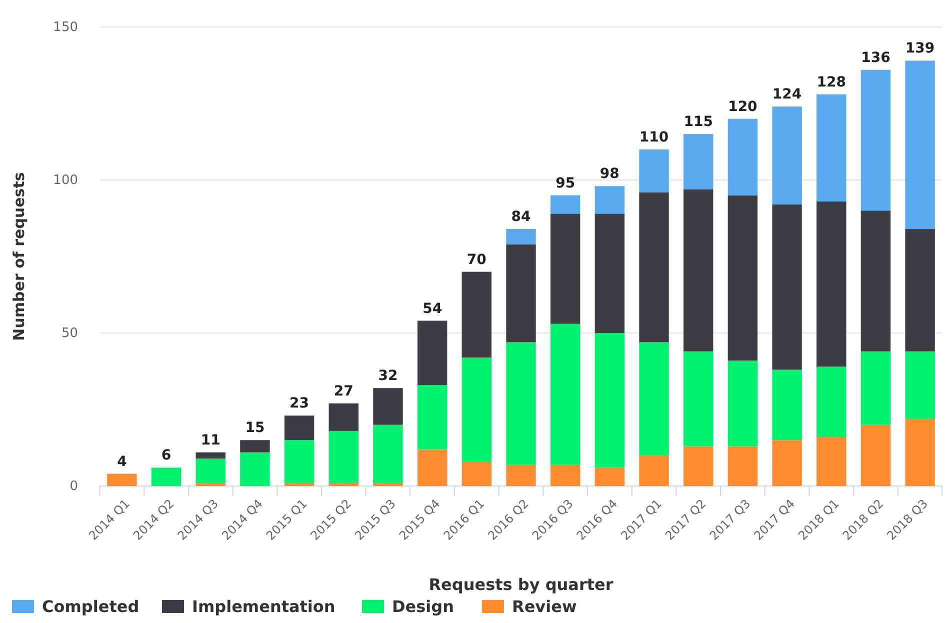 The width and height of the screenshot is (946, 623). What do you see at coordinates (166, 456) in the screenshot?
I see `total-label: 6` at bounding box center [166, 456].